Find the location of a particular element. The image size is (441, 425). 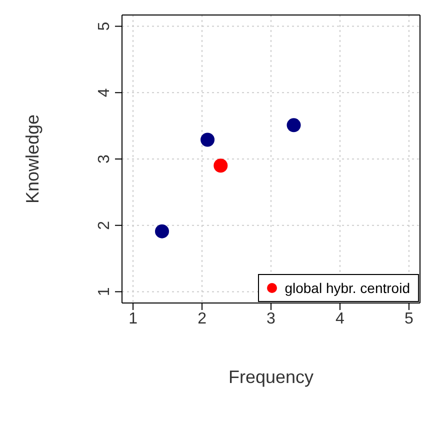

x-axis-title: Frequency is located at coordinates (271, 377).